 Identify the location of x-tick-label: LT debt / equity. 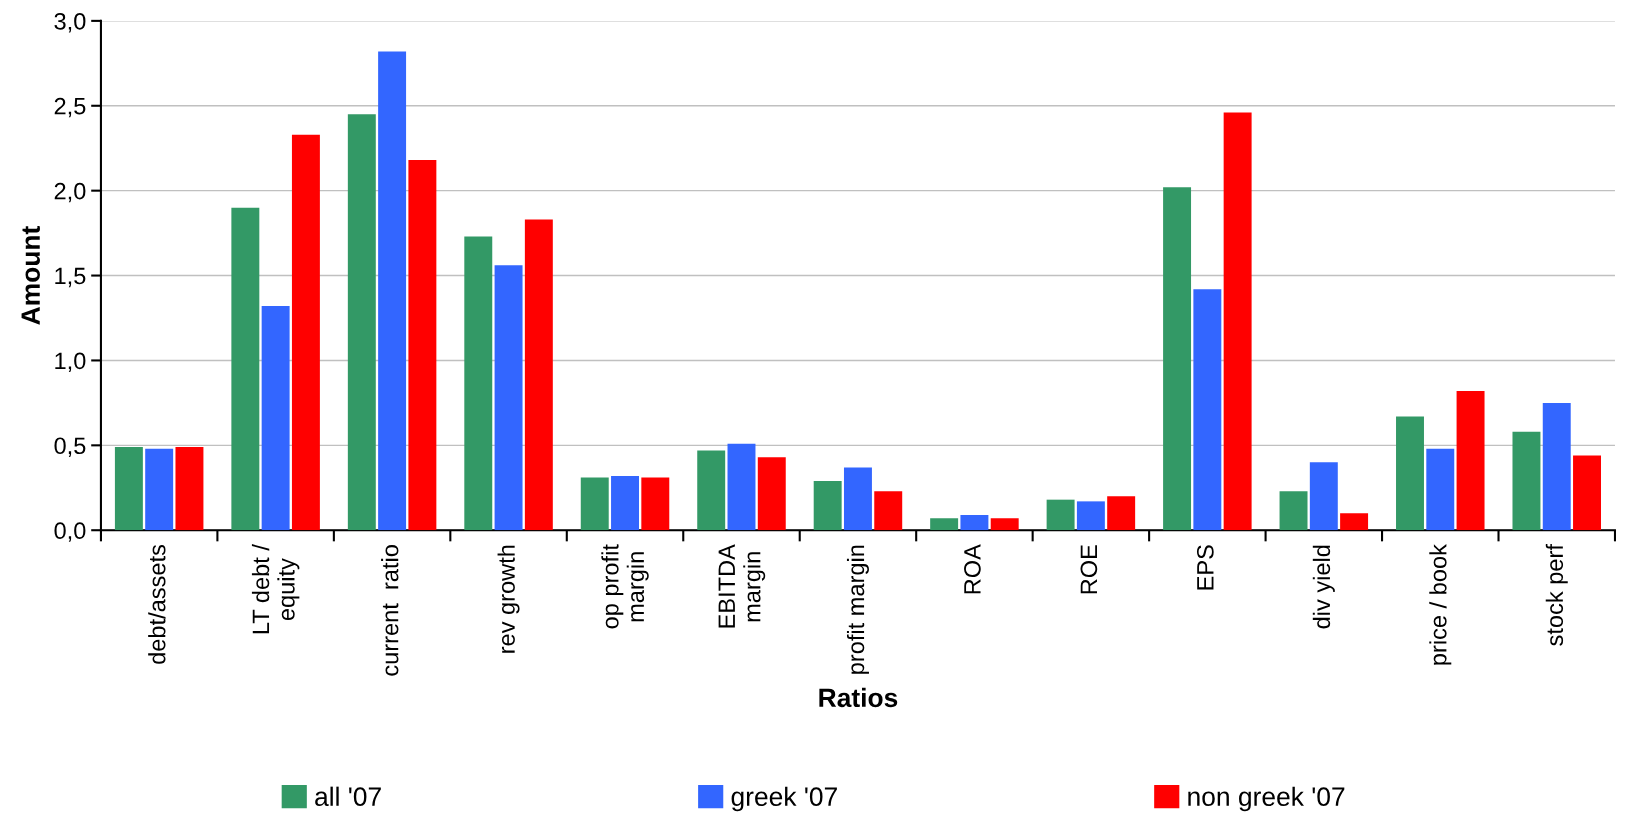
(275, 589).